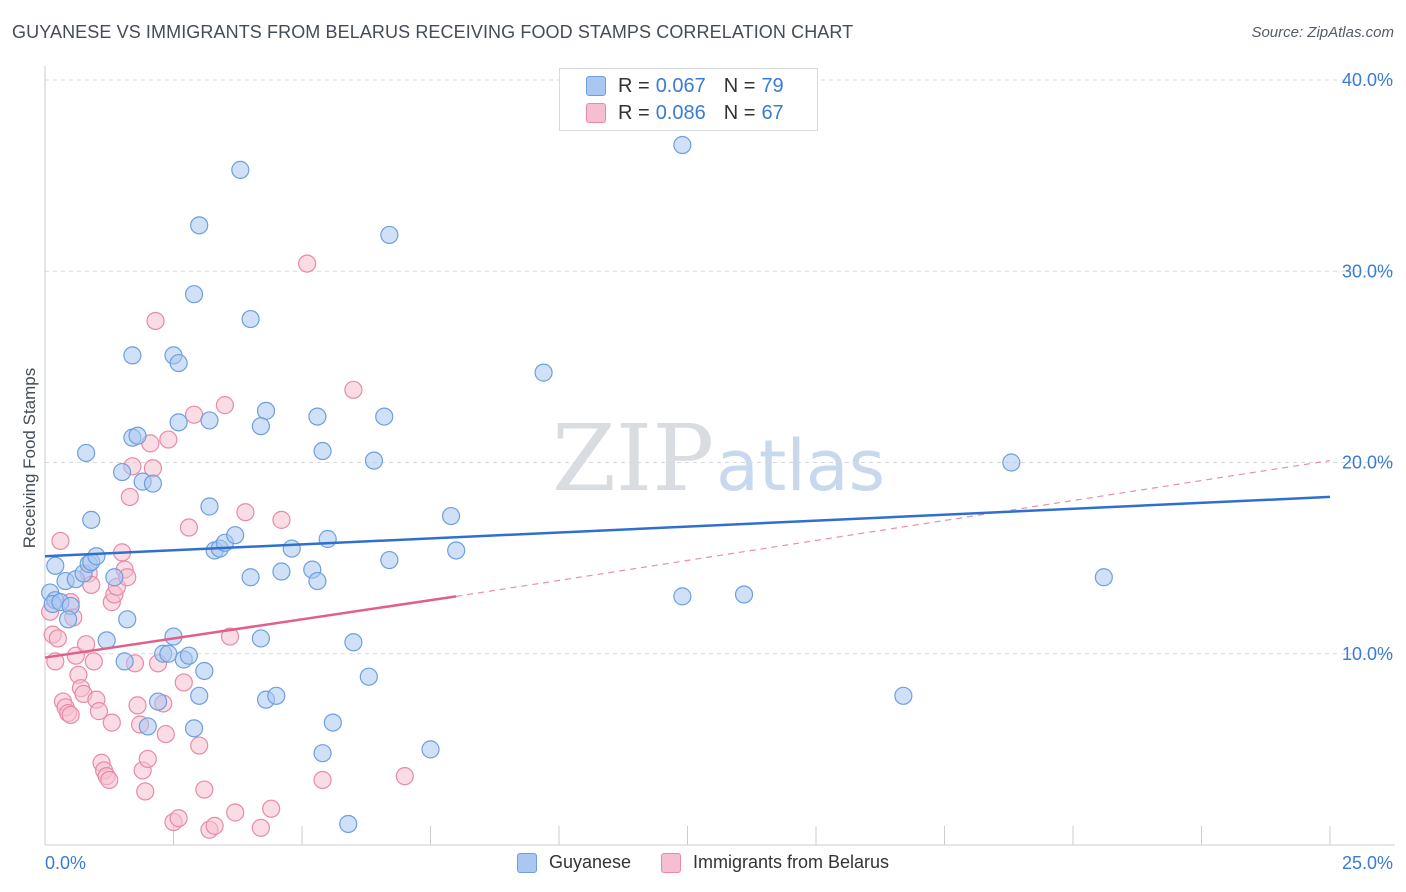 This screenshot has height=892, width=1406. I want to click on legend-label-belarus: Immigrants from Belarus, so click(791, 862).